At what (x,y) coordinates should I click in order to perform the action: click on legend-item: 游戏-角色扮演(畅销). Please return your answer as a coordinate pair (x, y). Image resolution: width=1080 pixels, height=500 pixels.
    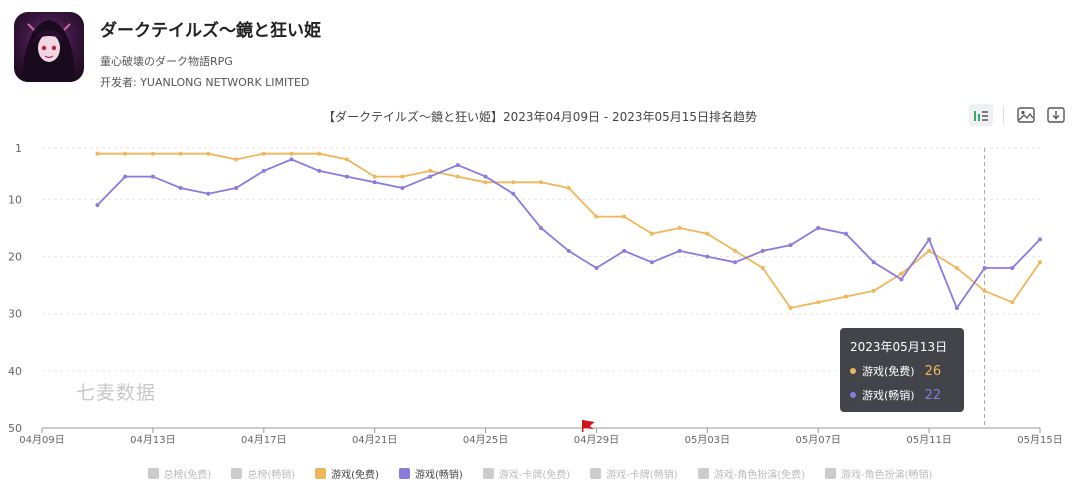
    Looking at the image, I should click on (878, 473).